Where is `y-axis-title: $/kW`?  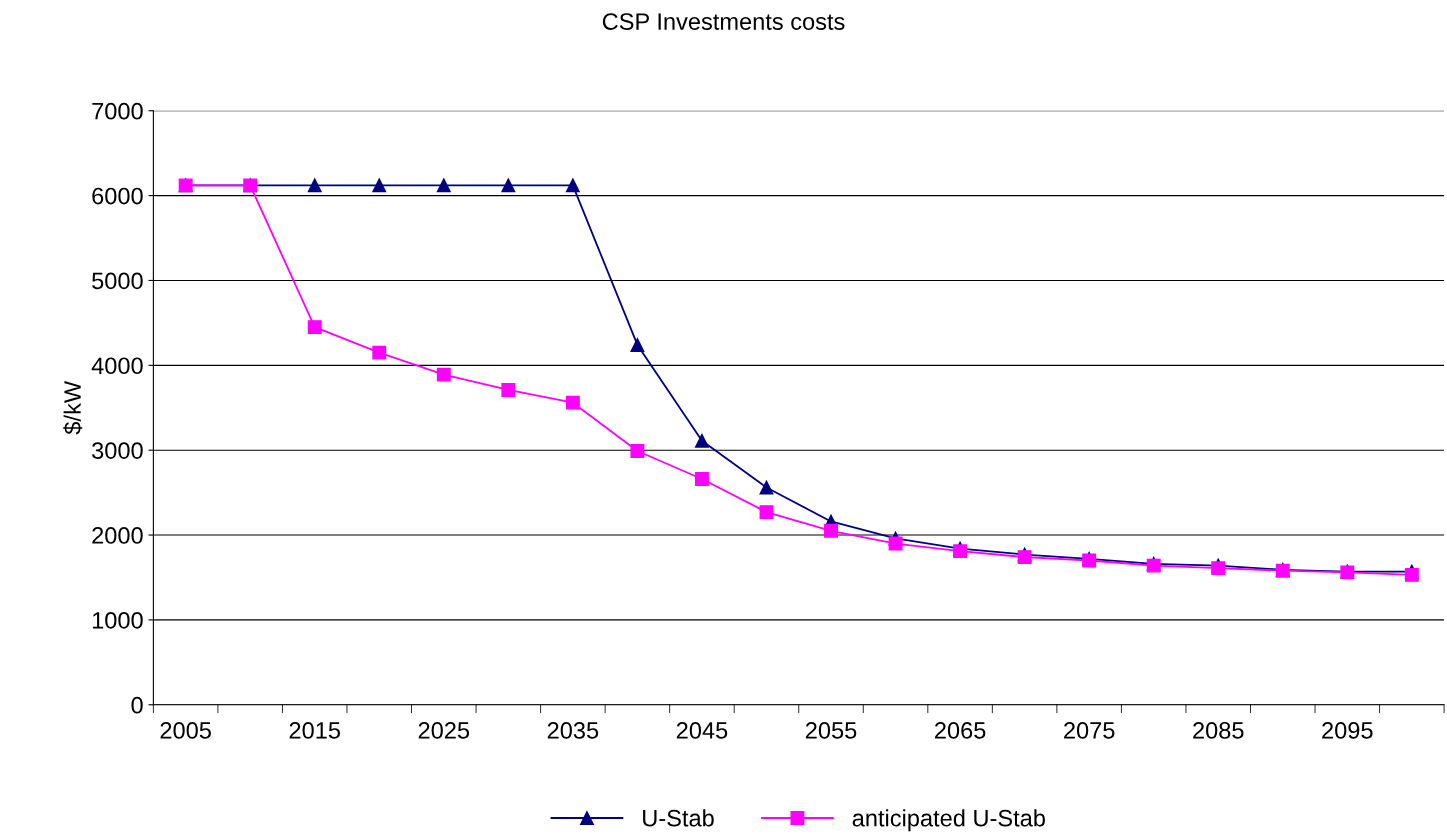
y-axis-title: $/kW is located at coordinates (73, 407).